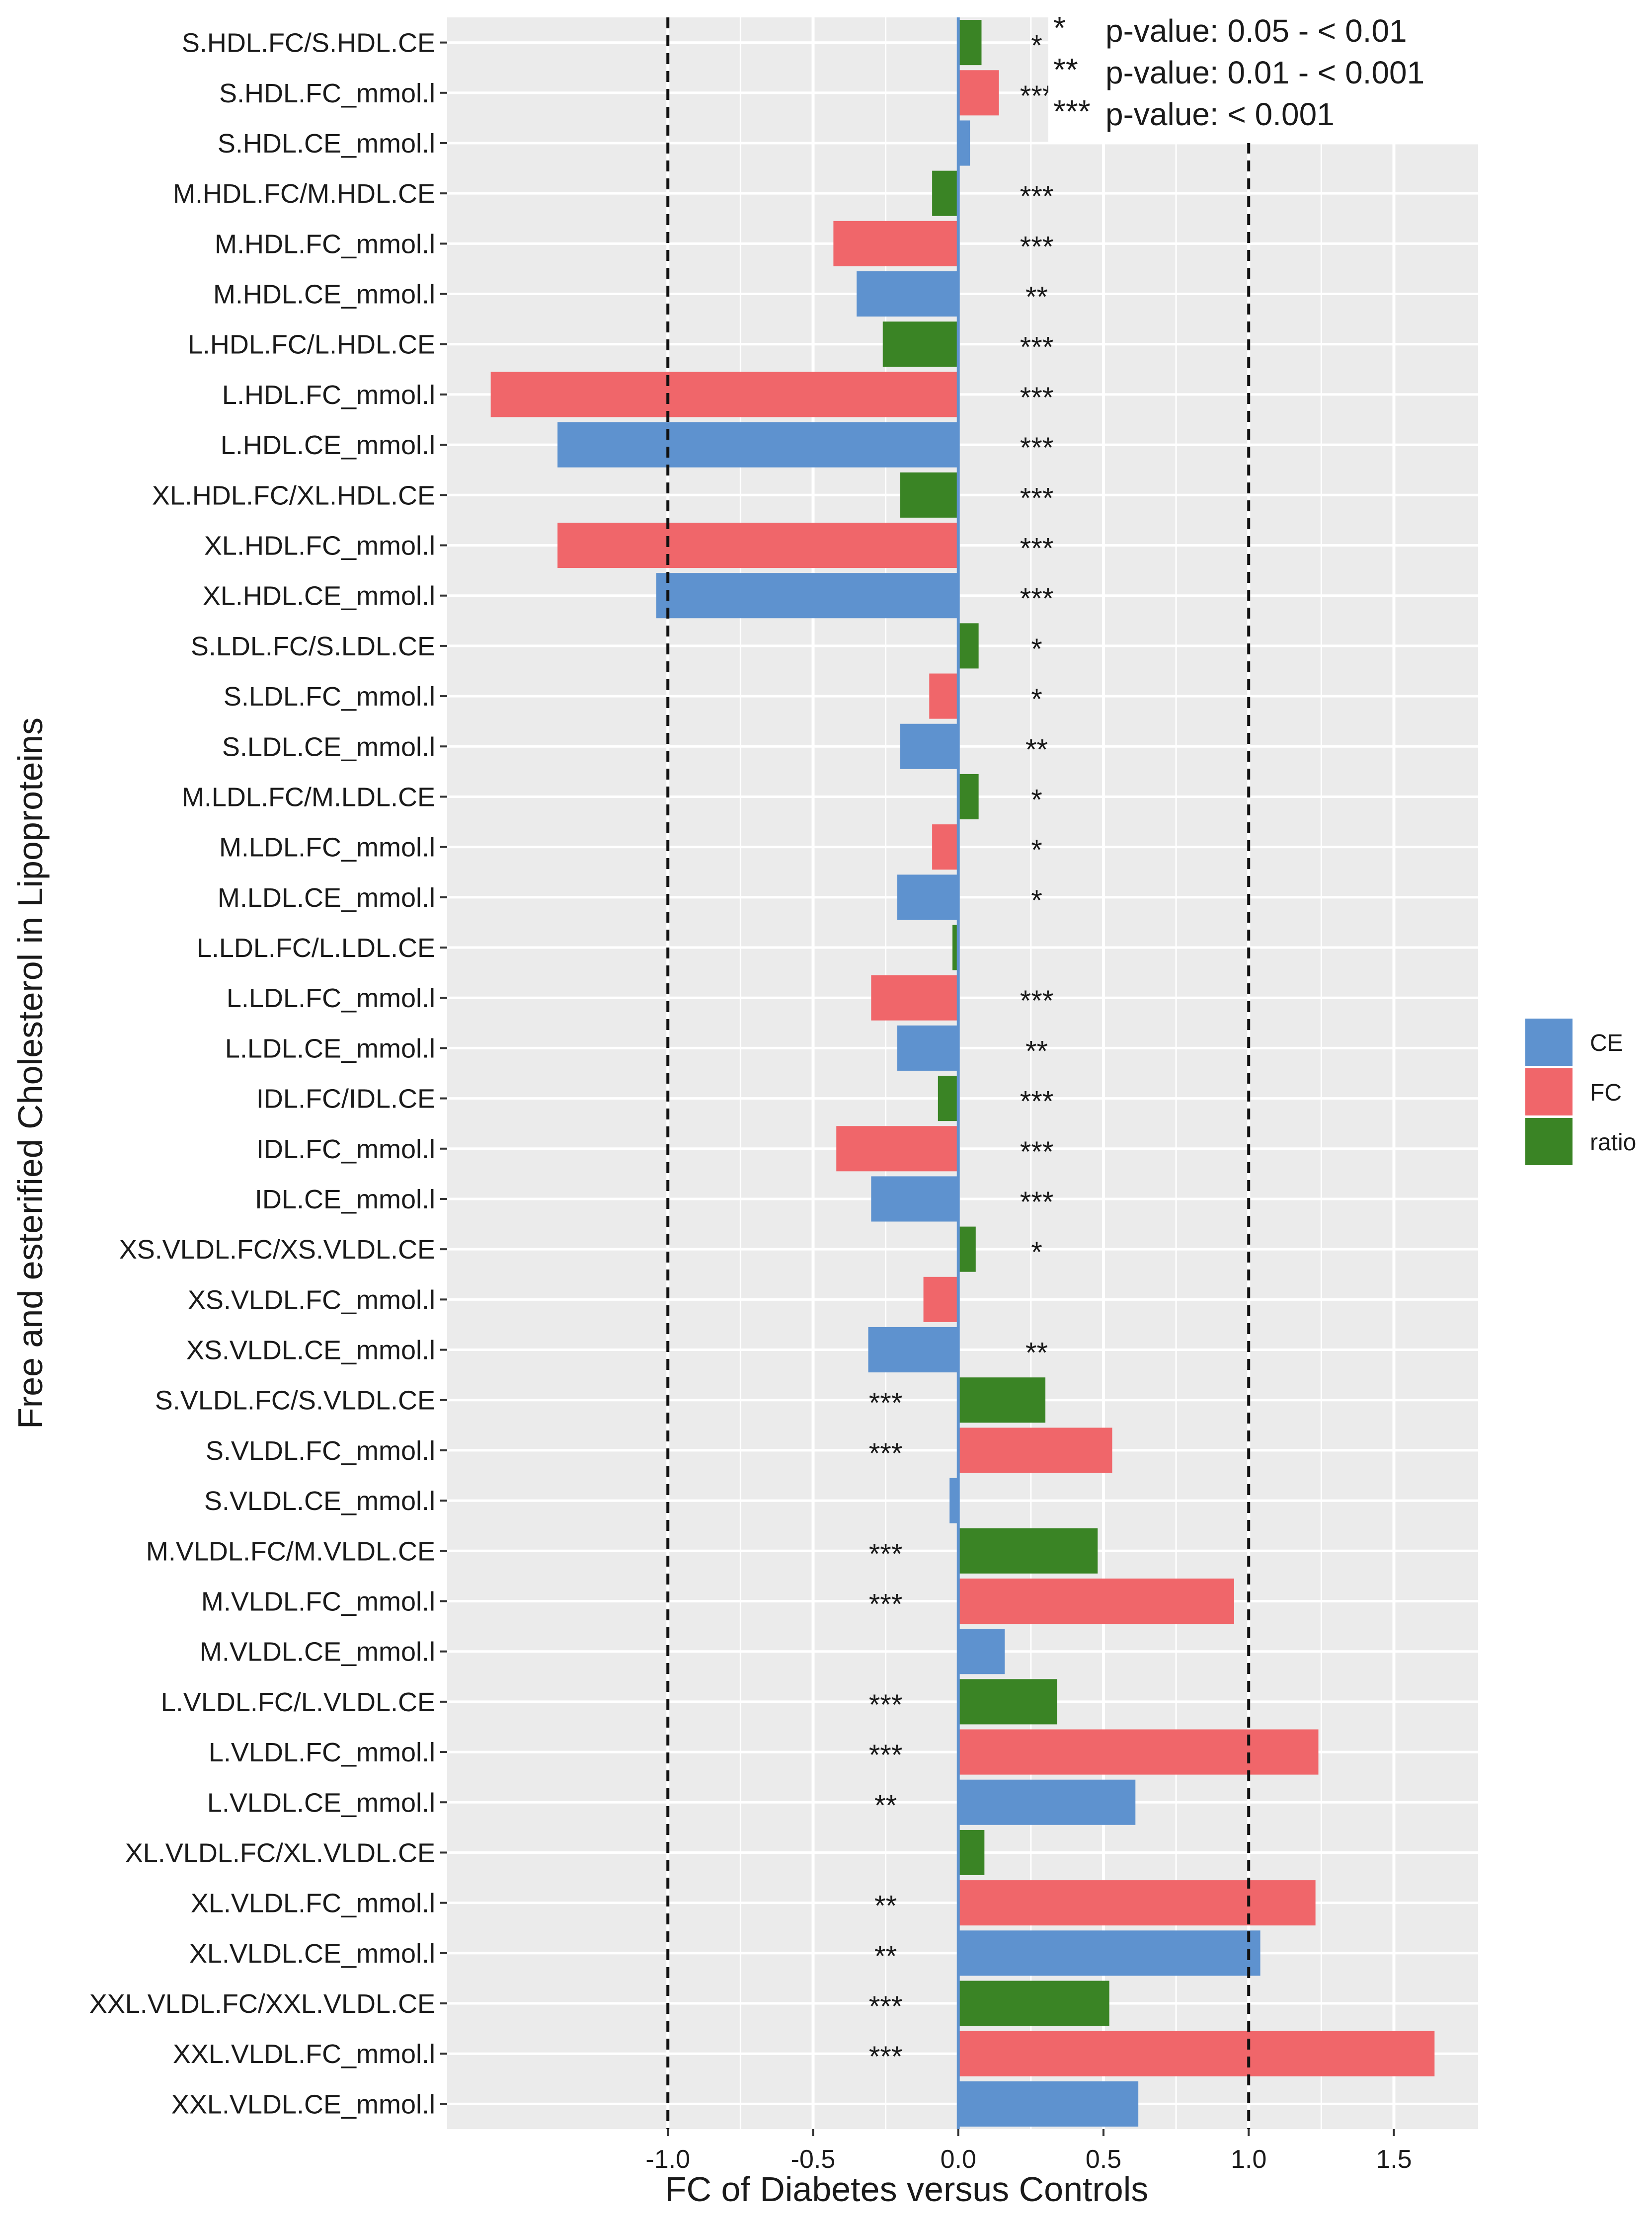 The height and width of the screenshot is (2223, 1652). What do you see at coordinates (327, 93) in the screenshot?
I see `y-tick-label-s-hdl-fc-mmol-l: S.HDL.FC_mmol.l` at bounding box center [327, 93].